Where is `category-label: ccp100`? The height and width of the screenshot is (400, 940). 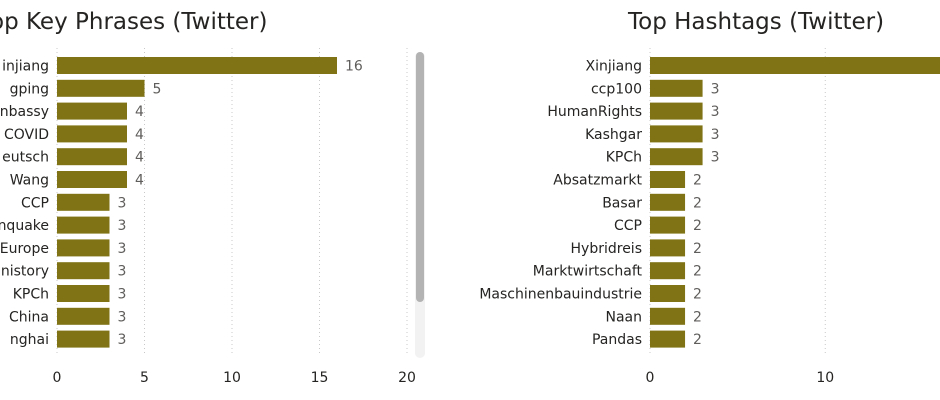 category-label: ccp100 is located at coordinates (616, 89).